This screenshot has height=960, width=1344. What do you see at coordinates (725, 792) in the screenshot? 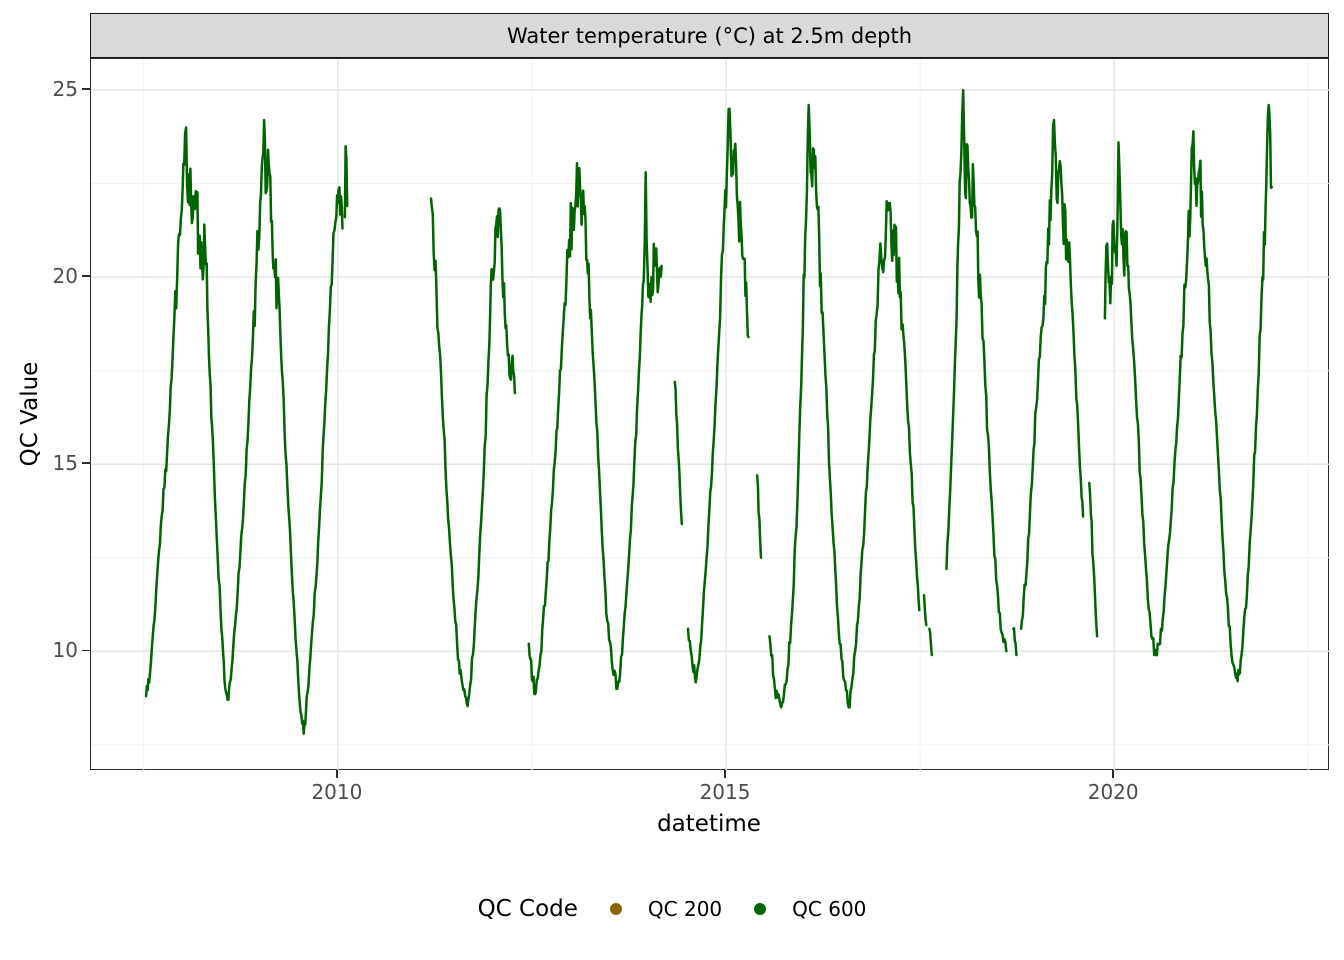
I see `x-tick-label: 2015` at bounding box center [725, 792].